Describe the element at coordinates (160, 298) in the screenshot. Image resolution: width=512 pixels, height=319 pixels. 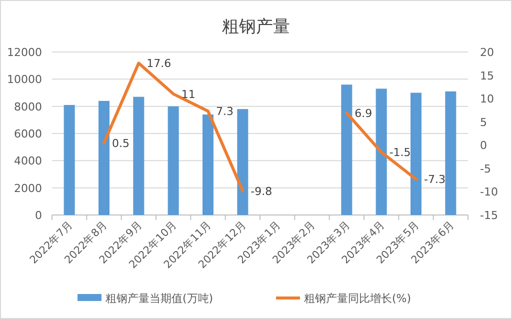
I see `legend-label: 粗钢产量当期值(万吨)` at that location.